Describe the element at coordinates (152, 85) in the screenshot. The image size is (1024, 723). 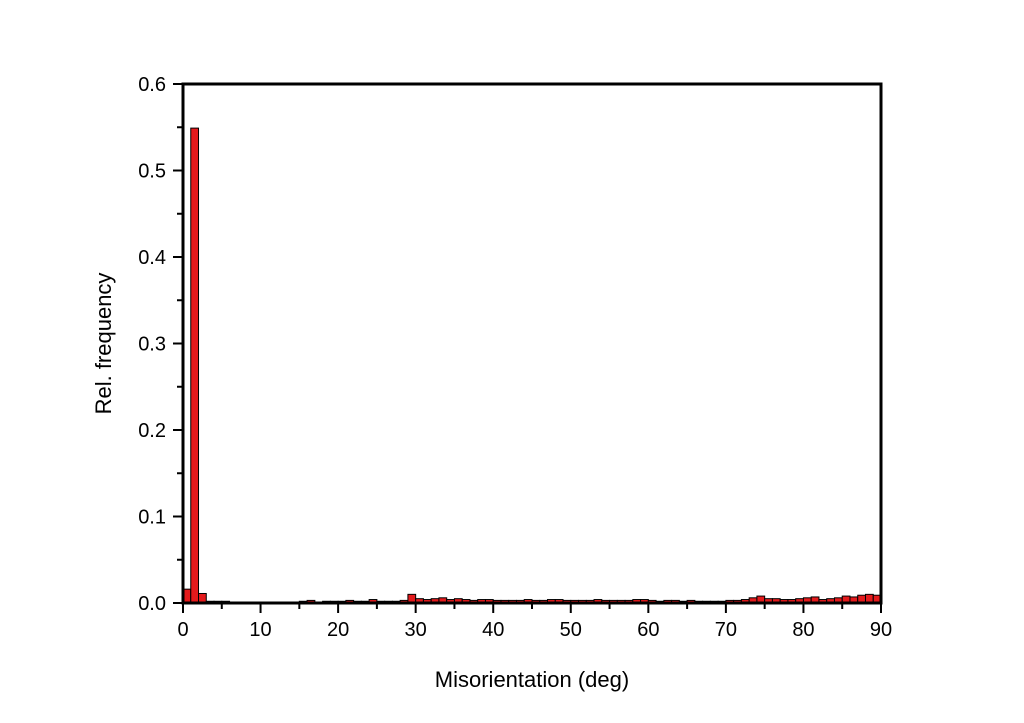
I see `y-tick-label-6: 0.6` at that location.